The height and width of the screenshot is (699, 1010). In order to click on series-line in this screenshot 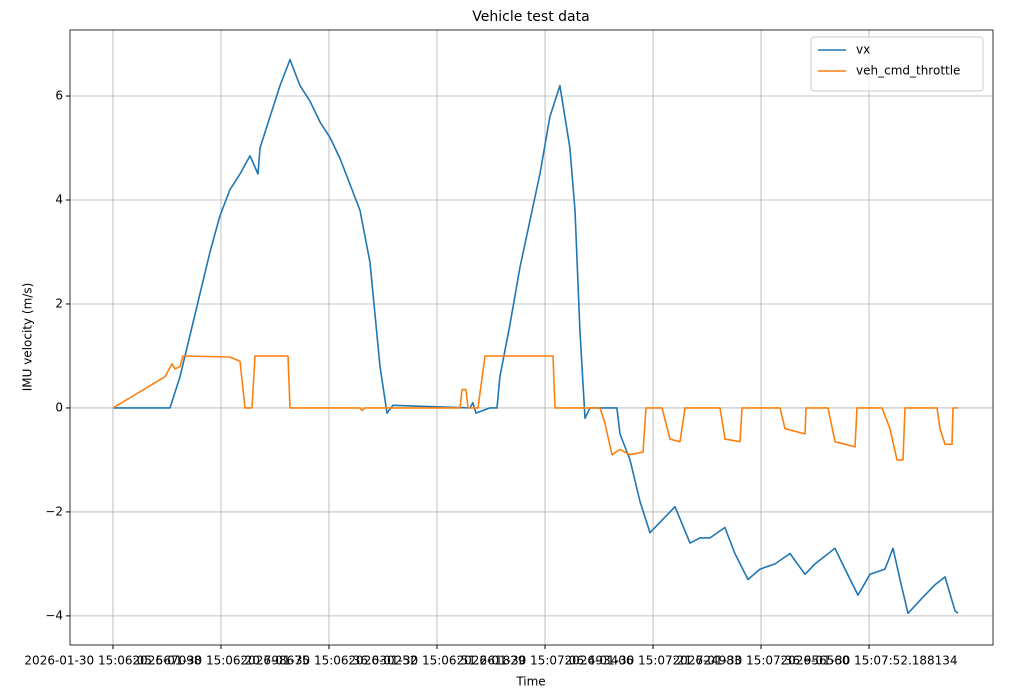, I will do `click(535, 408)`.